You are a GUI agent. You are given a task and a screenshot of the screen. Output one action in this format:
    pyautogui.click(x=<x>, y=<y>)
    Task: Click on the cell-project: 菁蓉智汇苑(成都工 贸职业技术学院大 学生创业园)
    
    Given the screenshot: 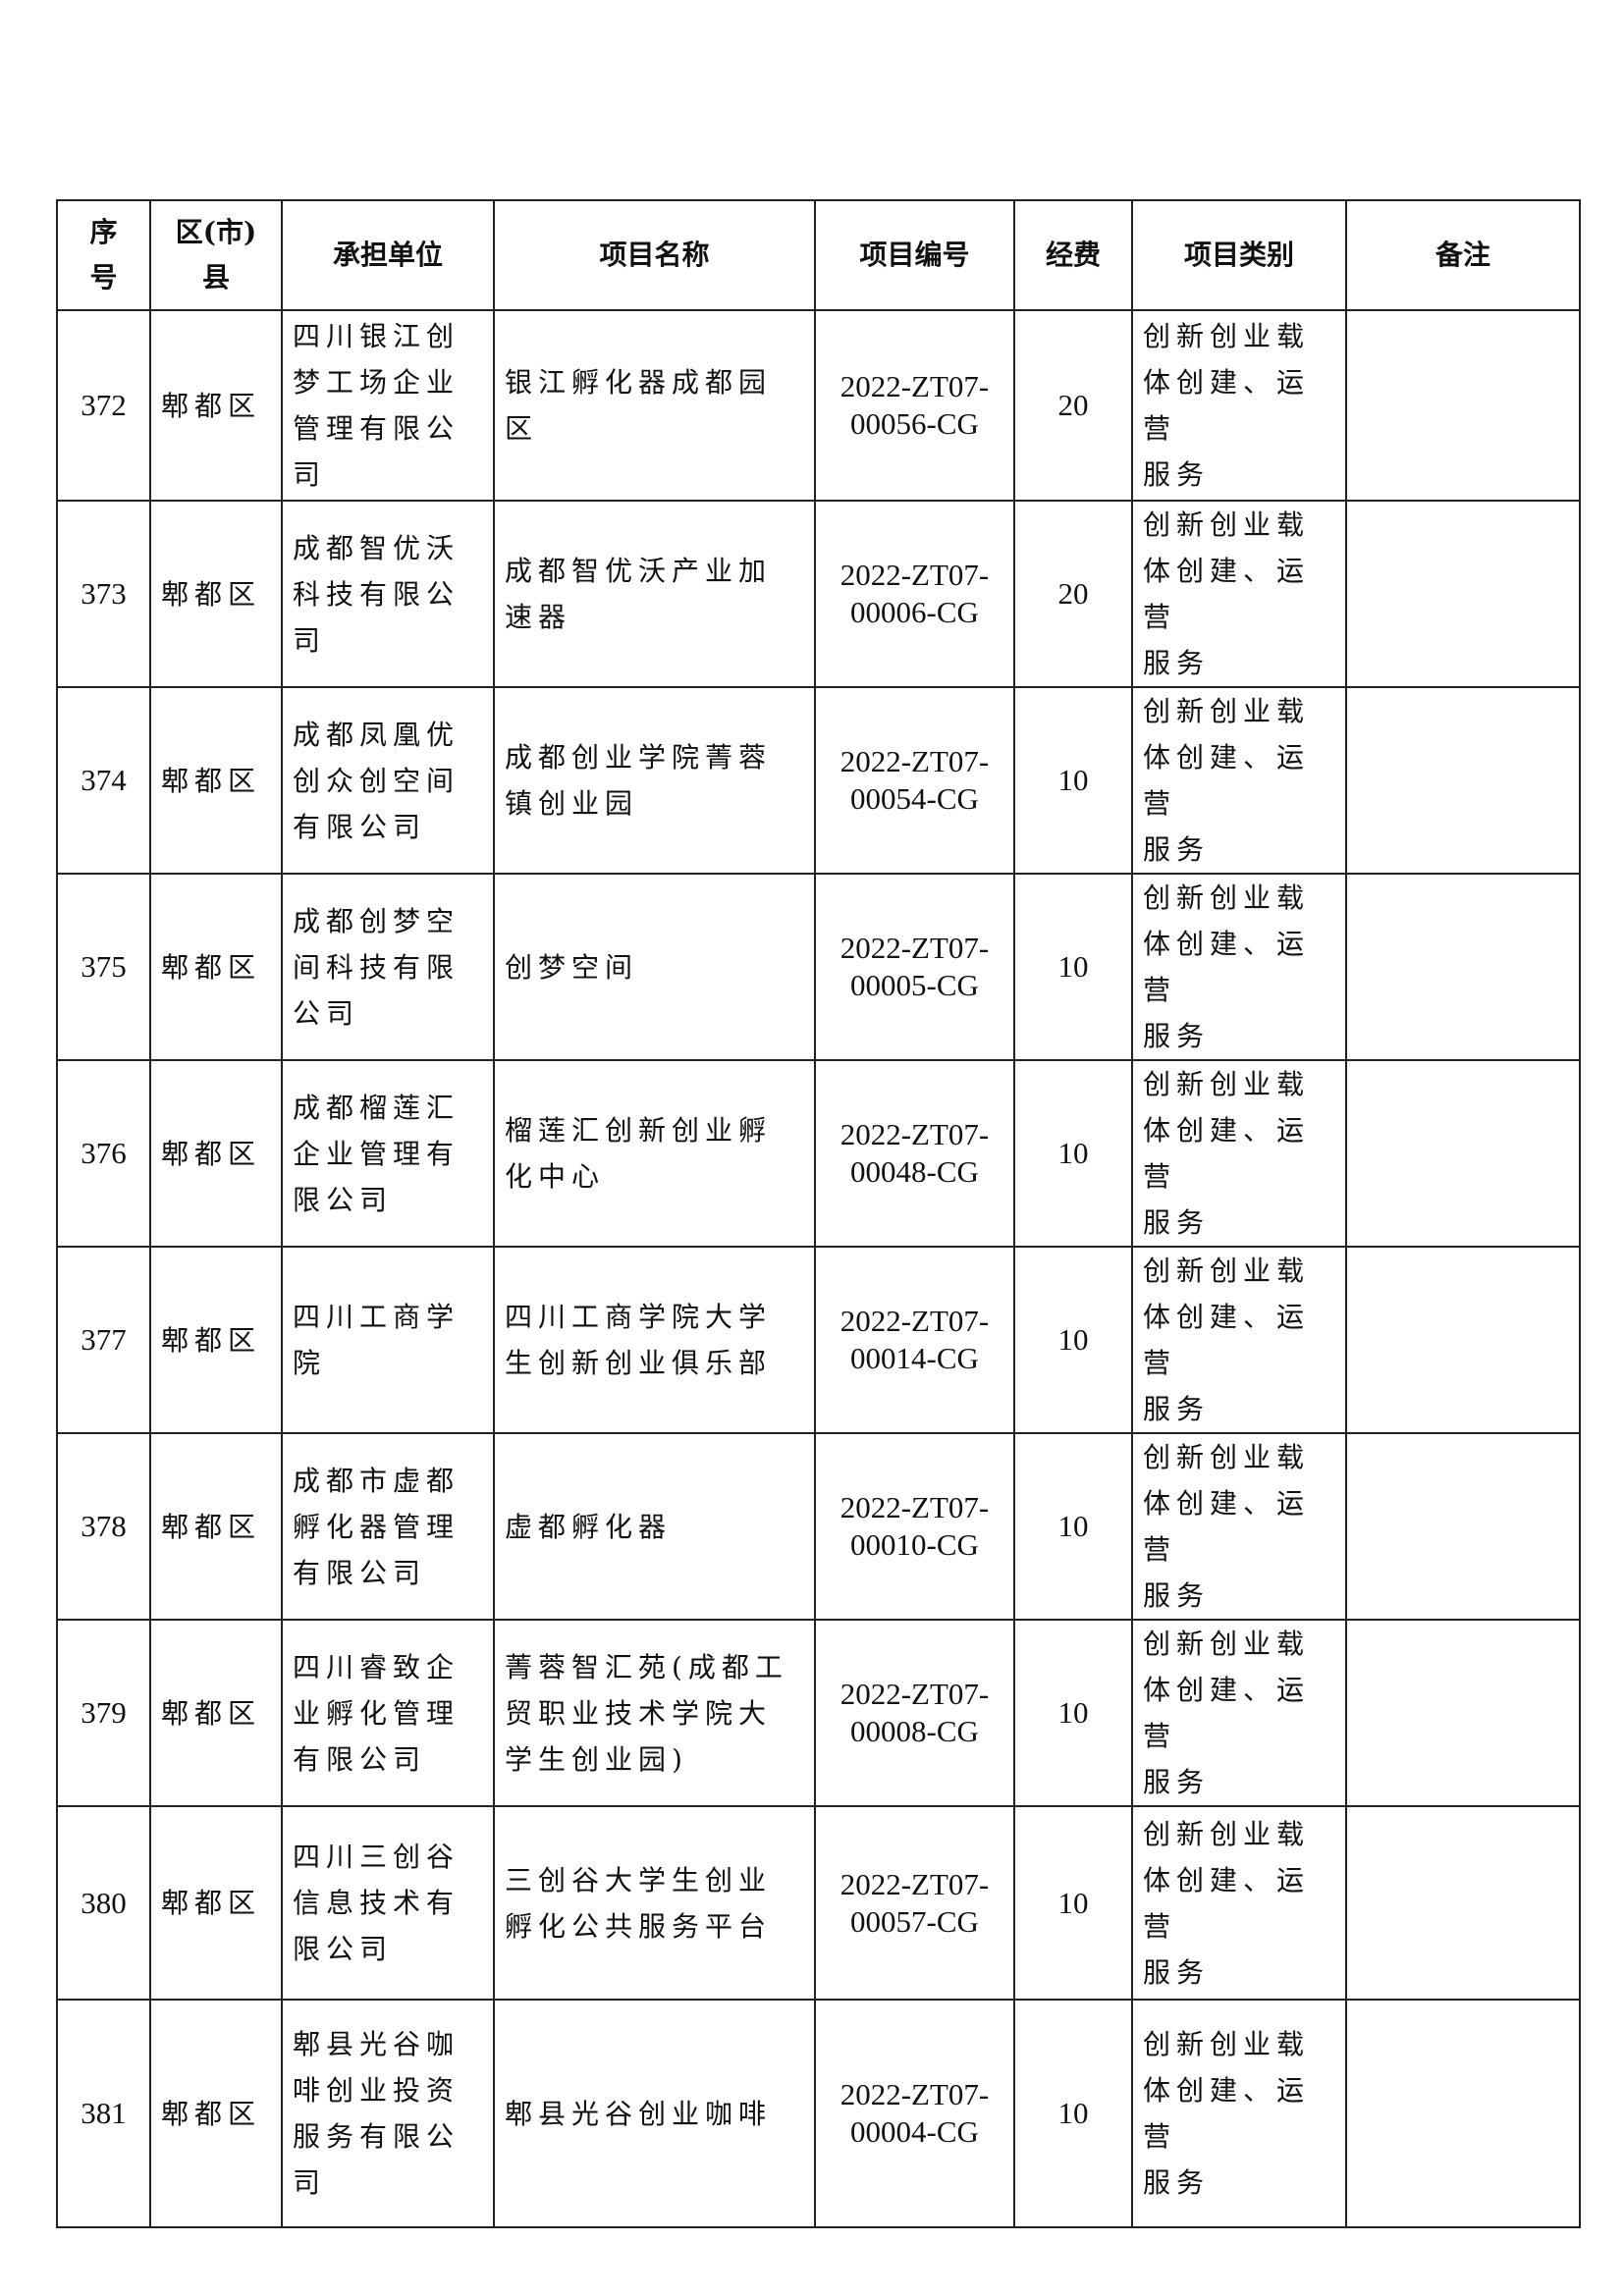 What is the action you would take?
    pyautogui.click(x=654, y=1713)
    